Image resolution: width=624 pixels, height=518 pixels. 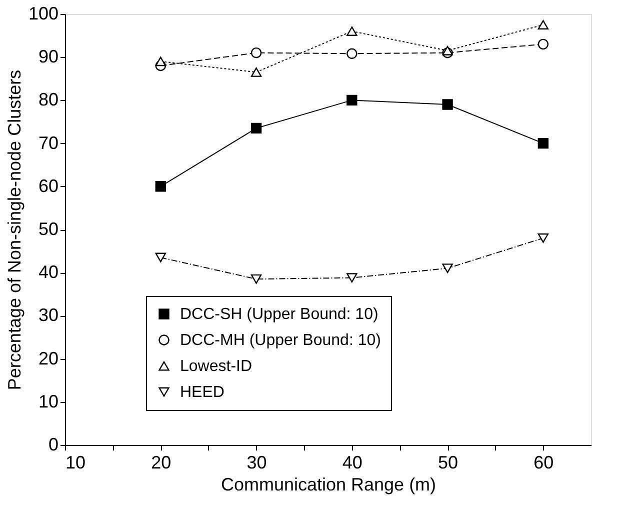 I want to click on y-tick-label: 20, so click(x=48, y=358).